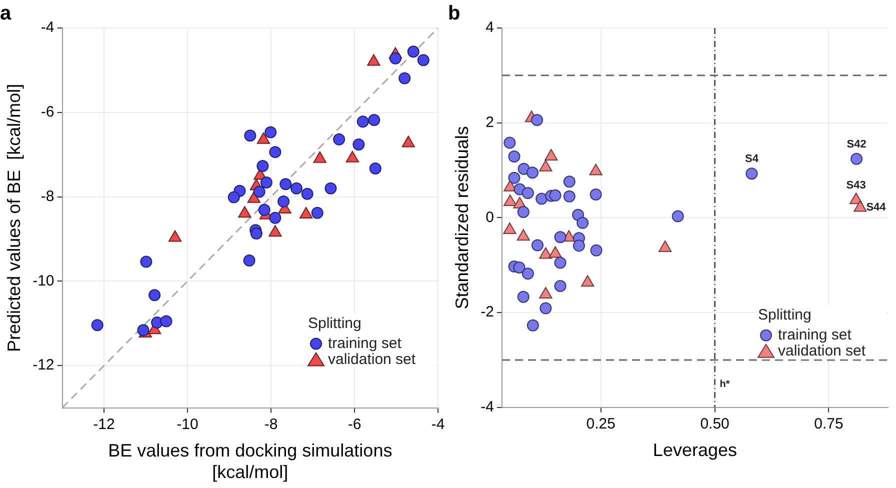 This screenshot has width=896, height=488. I want to click on x-tick-label: 0.75, so click(829, 424).